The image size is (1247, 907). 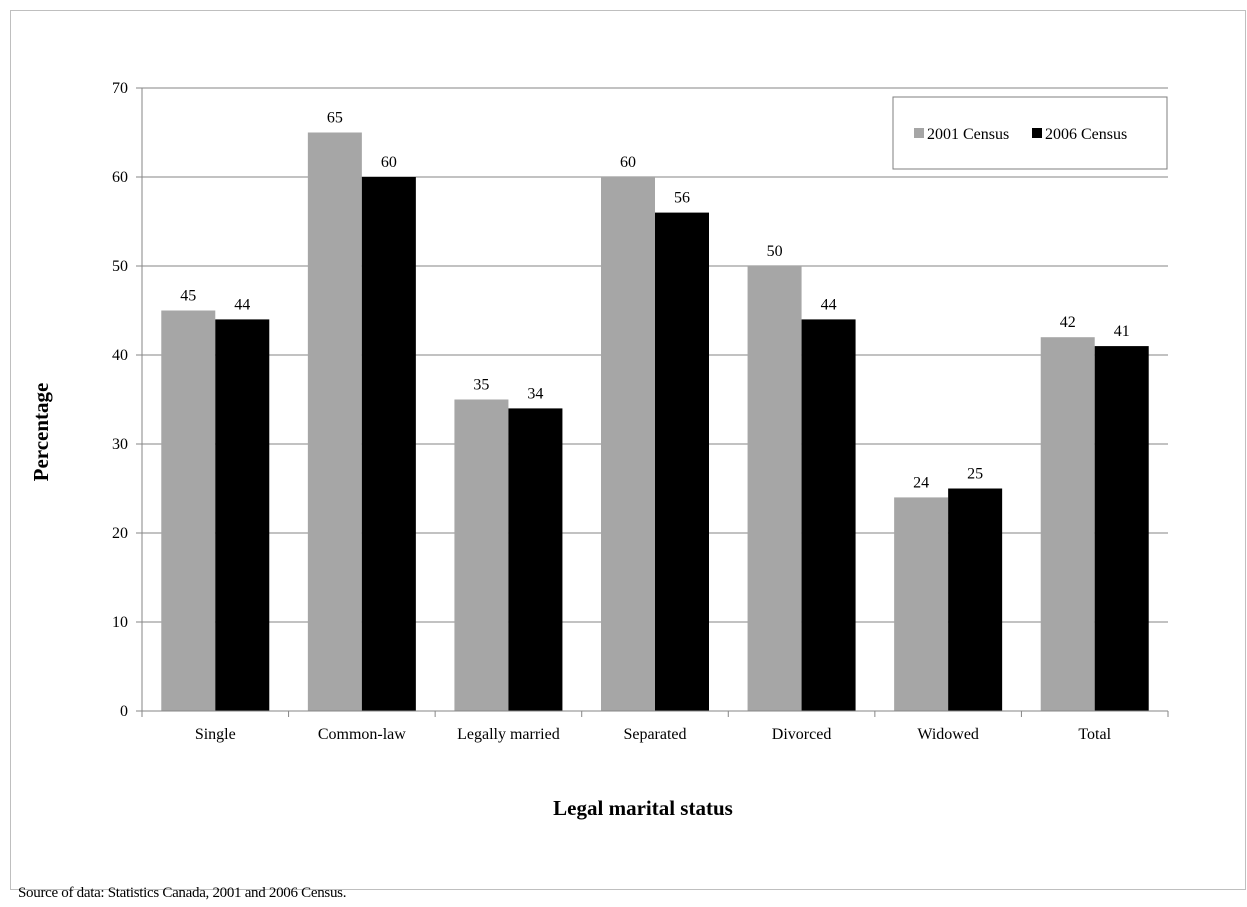 What do you see at coordinates (188, 296) in the screenshot?
I see `data-label: 45` at bounding box center [188, 296].